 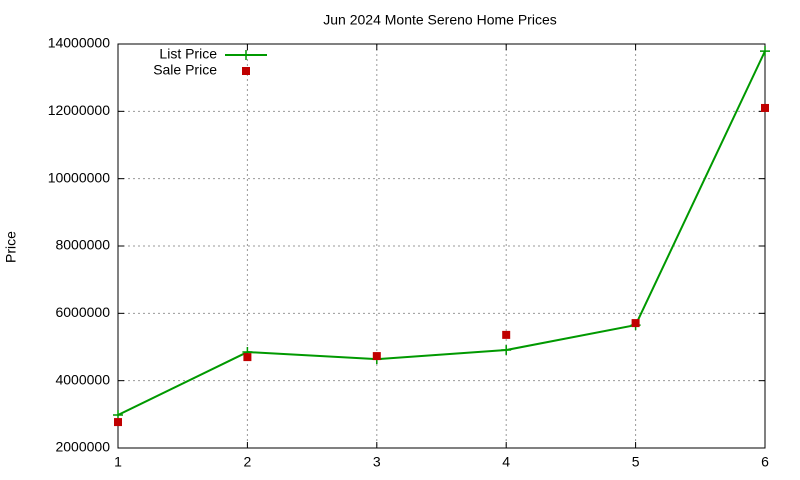 What do you see at coordinates (188, 54) in the screenshot?
I see `legend-label: List Price` at bounding box center [188, 54].